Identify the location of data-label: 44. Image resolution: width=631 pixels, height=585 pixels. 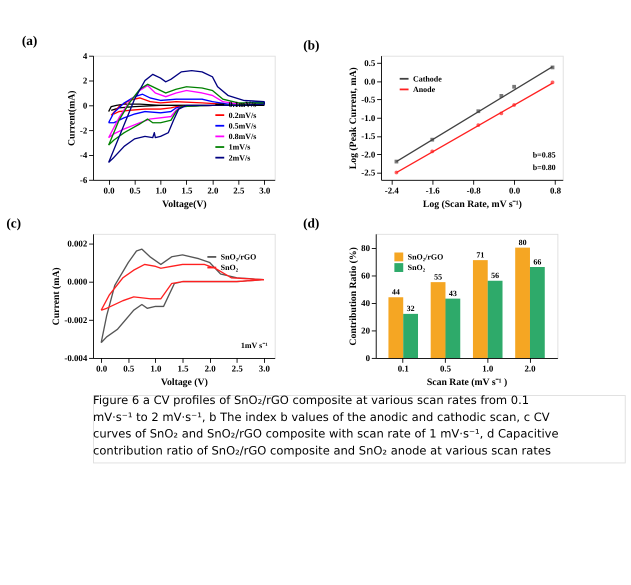
(396, 292).